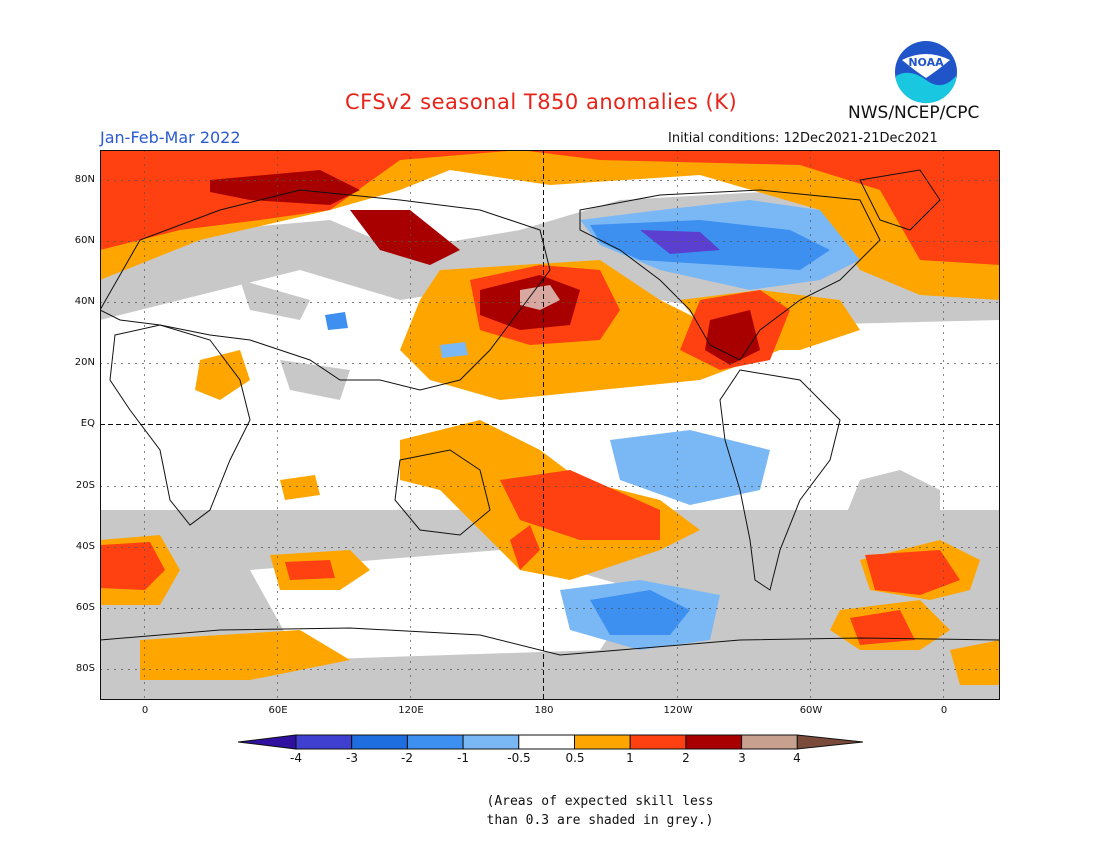 The height and width of the screenshot is (850, 1100). What do you see at coordinates (296, 758) in the screenshot?
I see `colorbar-label-minus4: -4` at bounding box center [296, 758].